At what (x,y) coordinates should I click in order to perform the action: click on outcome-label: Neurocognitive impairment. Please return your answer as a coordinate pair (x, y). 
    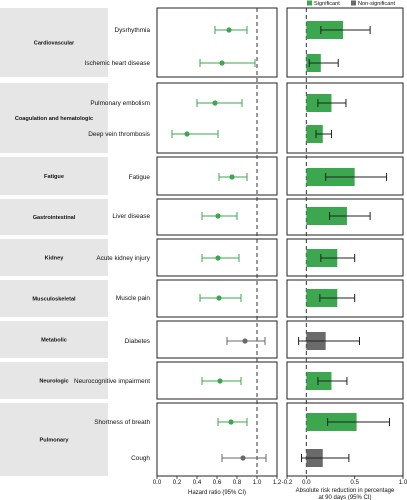
    Looking at the image, I should click on (112, 381).